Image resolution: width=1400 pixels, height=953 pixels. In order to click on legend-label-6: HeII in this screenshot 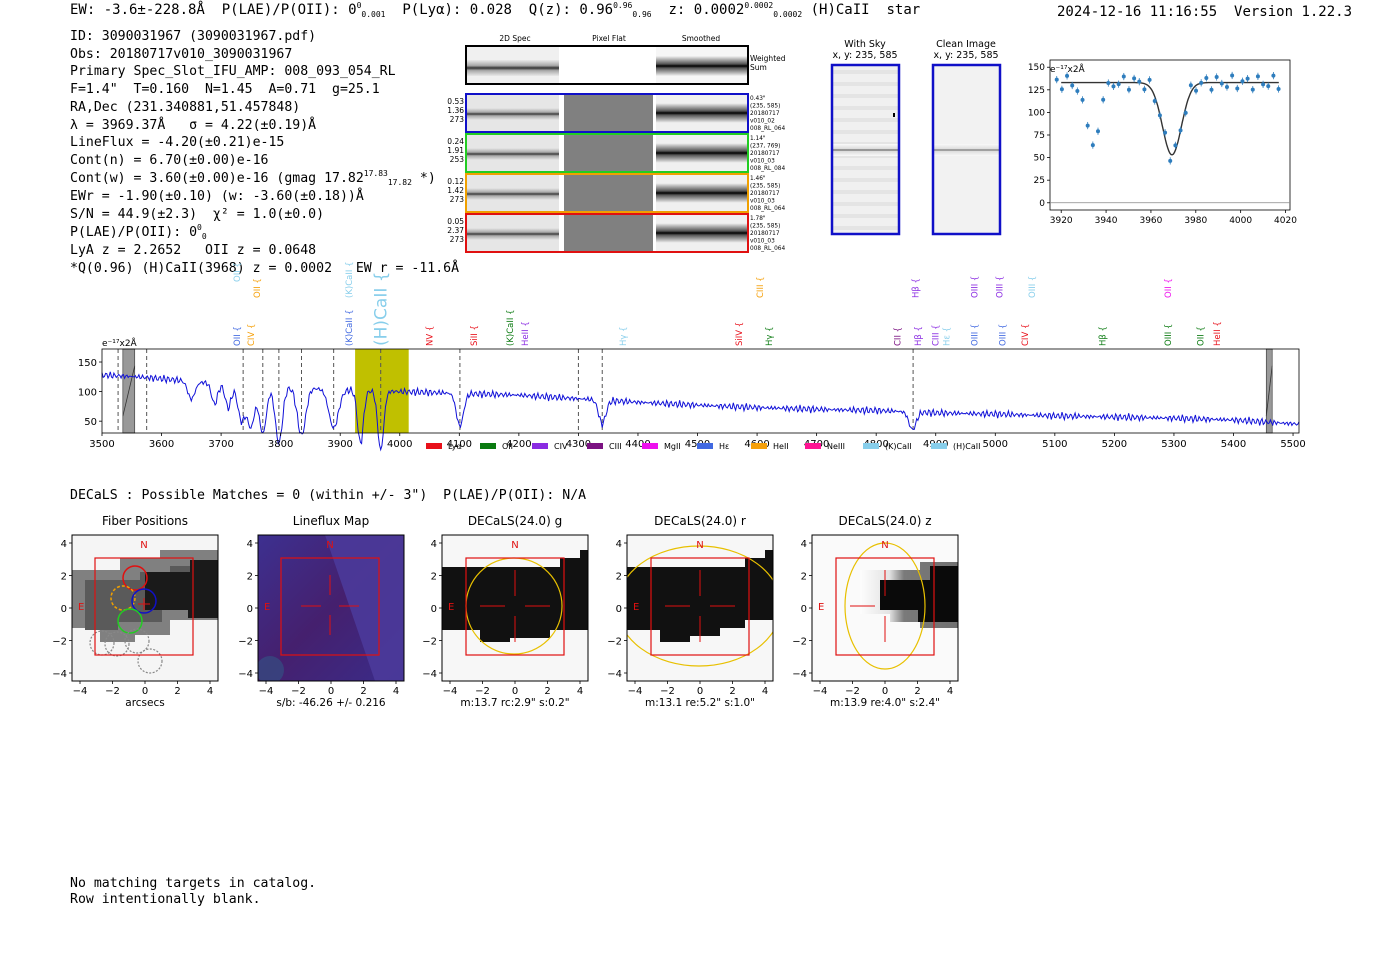, I will do `click(781, 446)`.